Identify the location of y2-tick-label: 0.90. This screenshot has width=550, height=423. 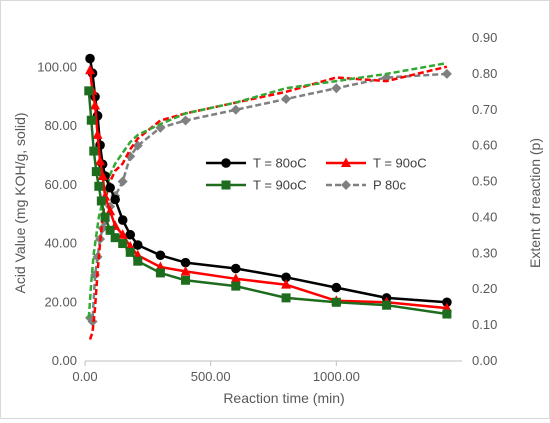
(484, 37).